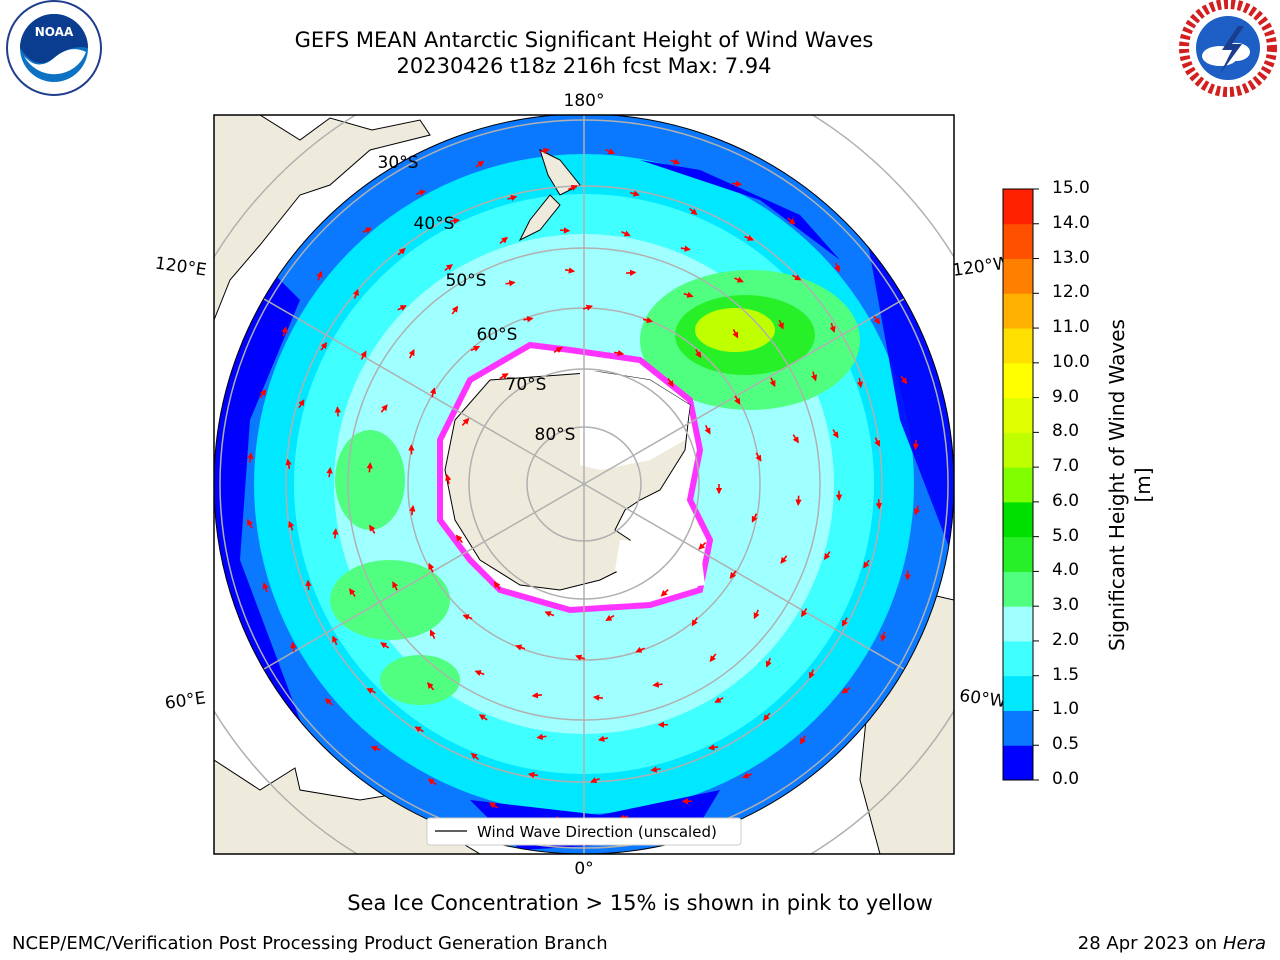 Image resolution: width=1280 pixels, height=960 pixels. I want to click on new-zealand, so click(549, 195).